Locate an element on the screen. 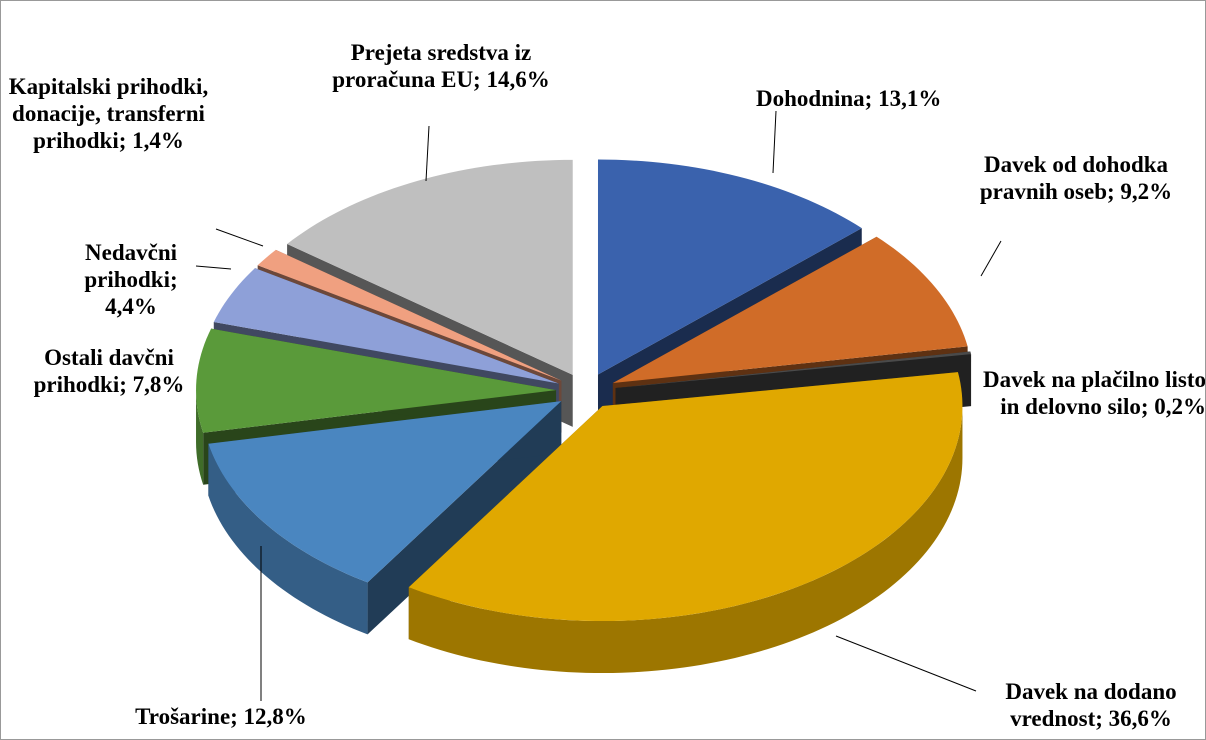 Image resolution: width=1206 pixels, height=740 pixels. data-label: Trošarine; 12,8% is located at coordinates (221, 716).